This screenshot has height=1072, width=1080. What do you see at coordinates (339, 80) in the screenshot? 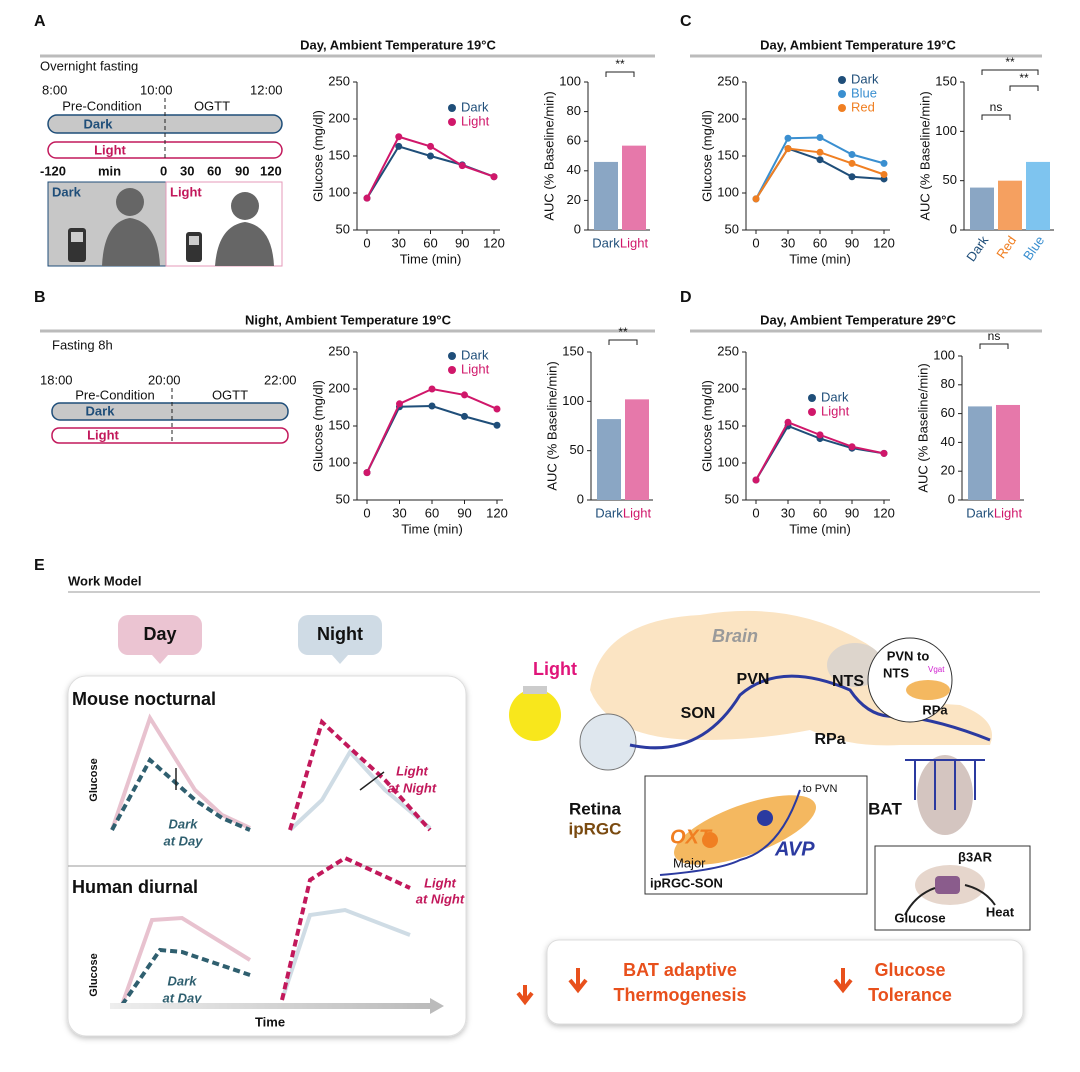
I see `y-tick-label: 250` at bounding box center [339, 80].